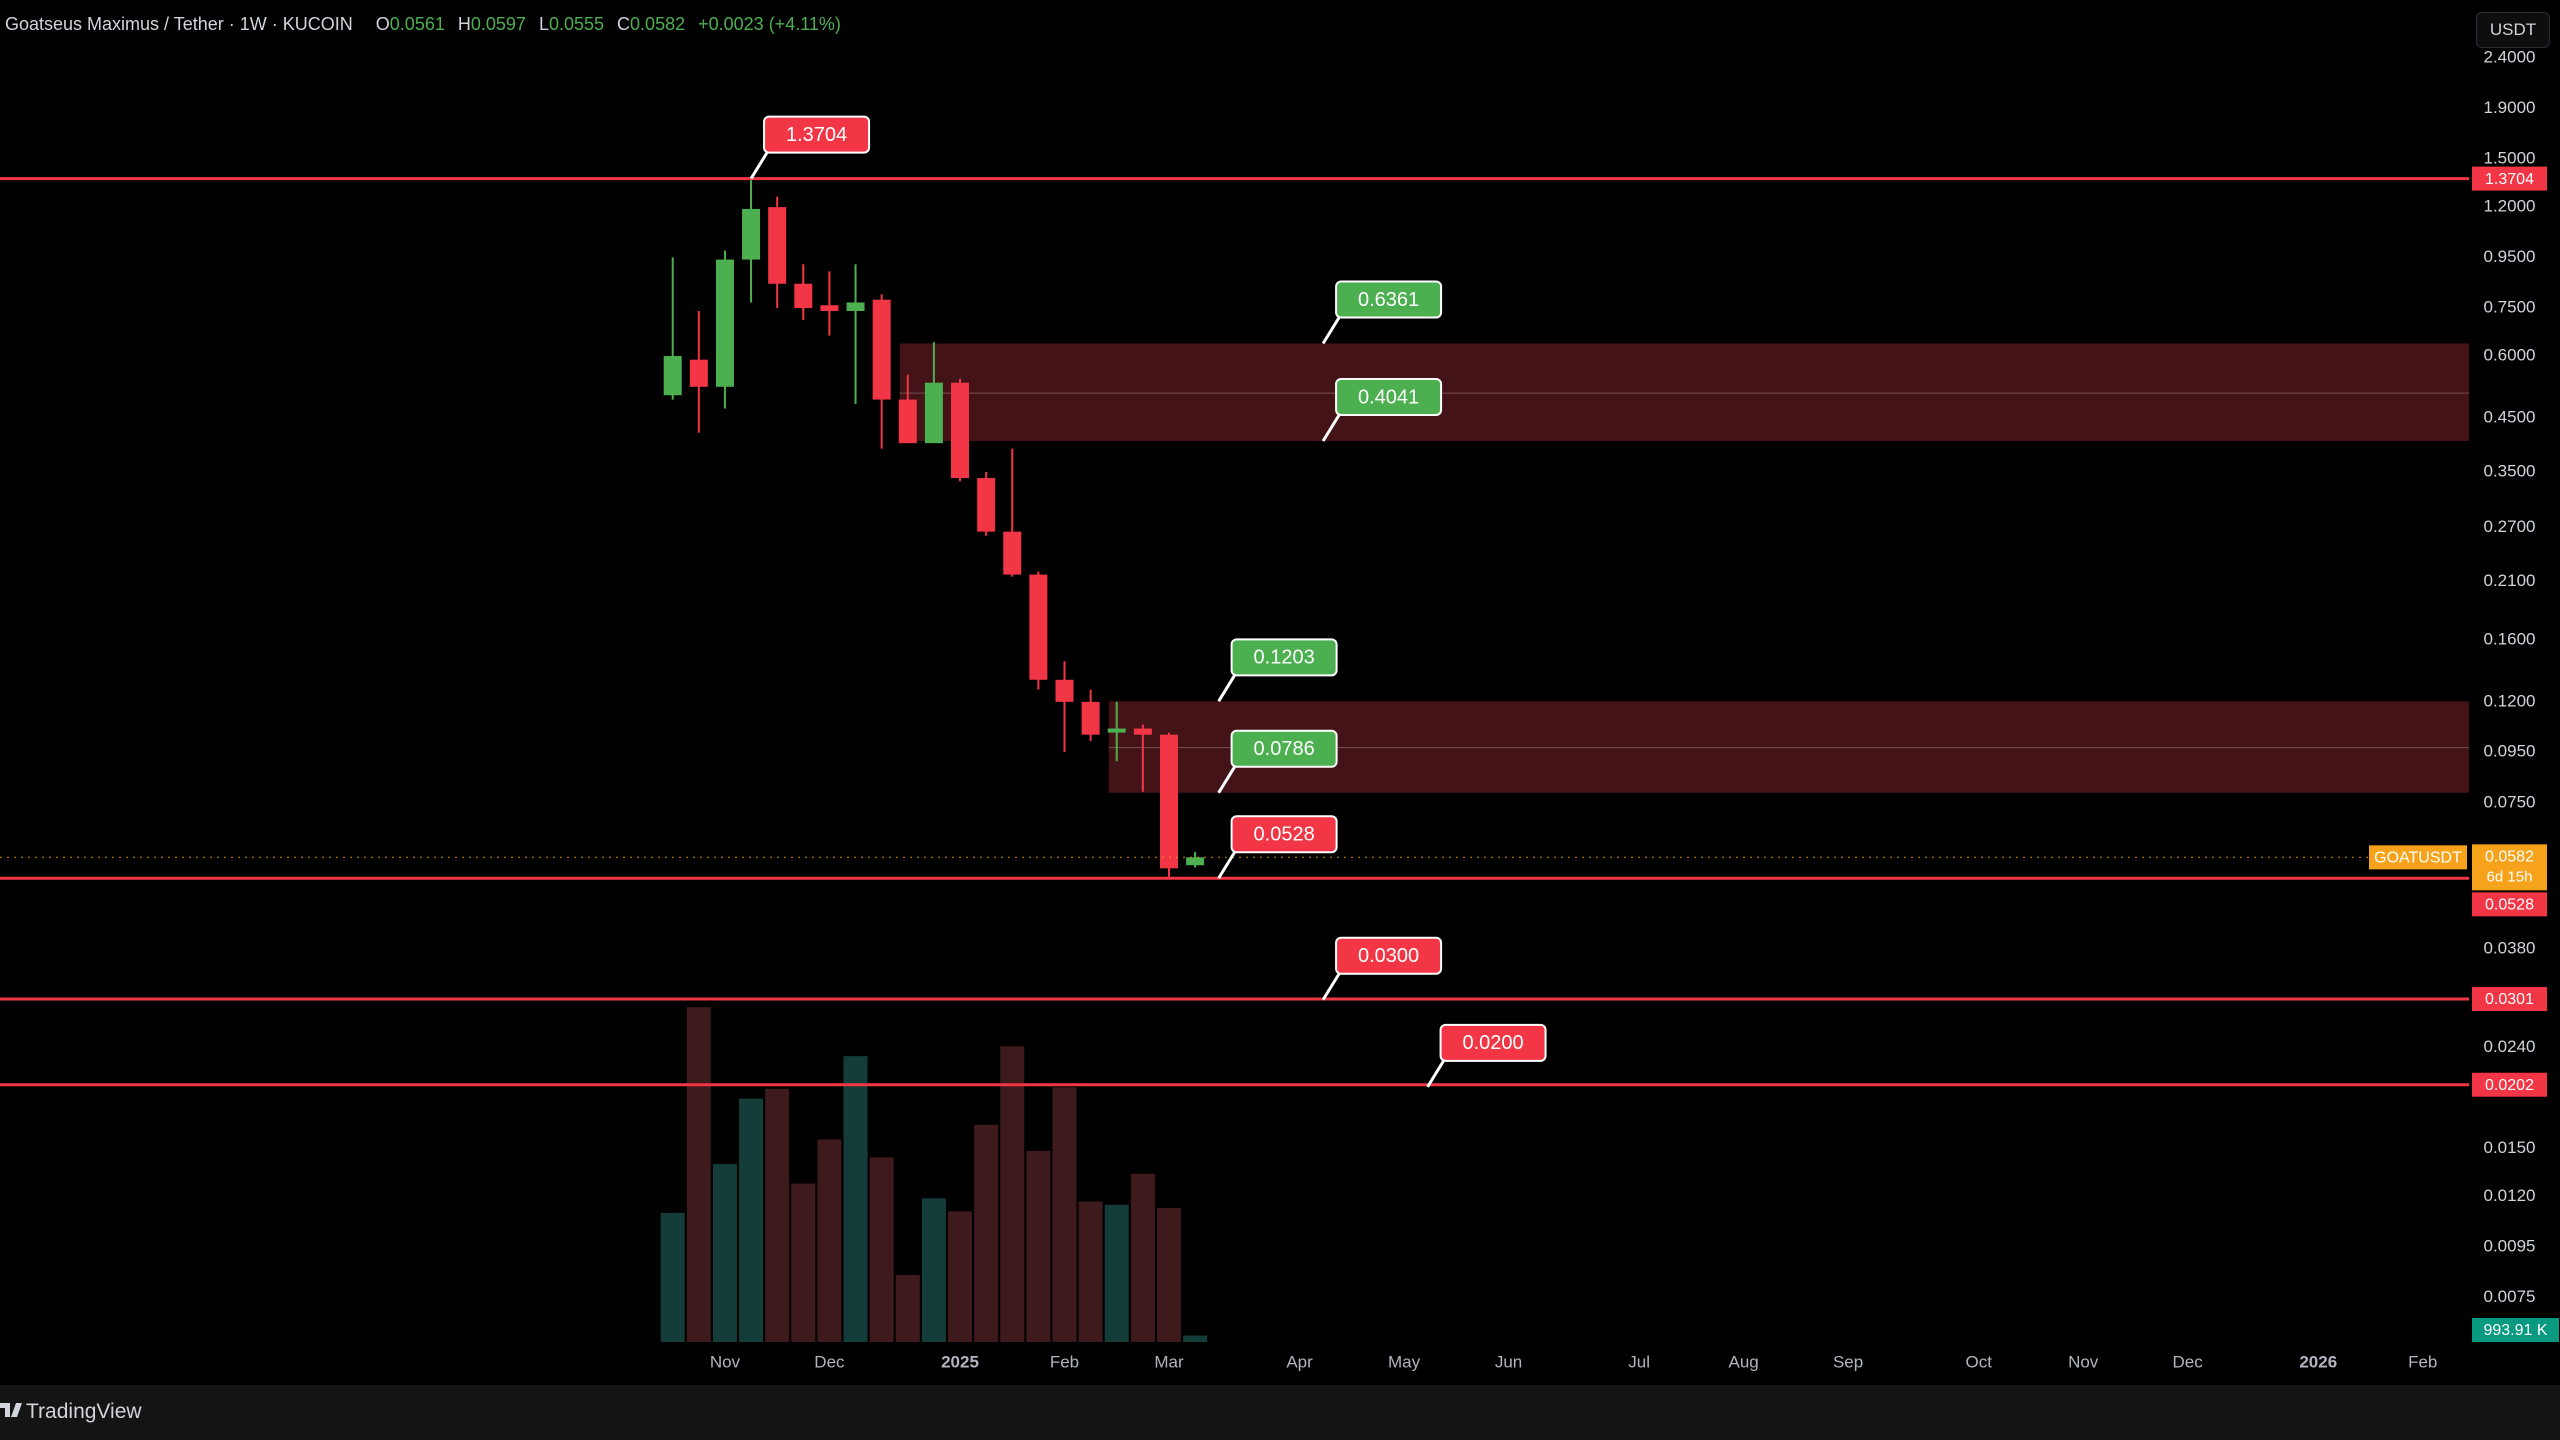  What do you see at coordinates (1299, 1361) in the screenshot?
I see `x-tick-label: Apr` at bounding box center [1299, 1361].